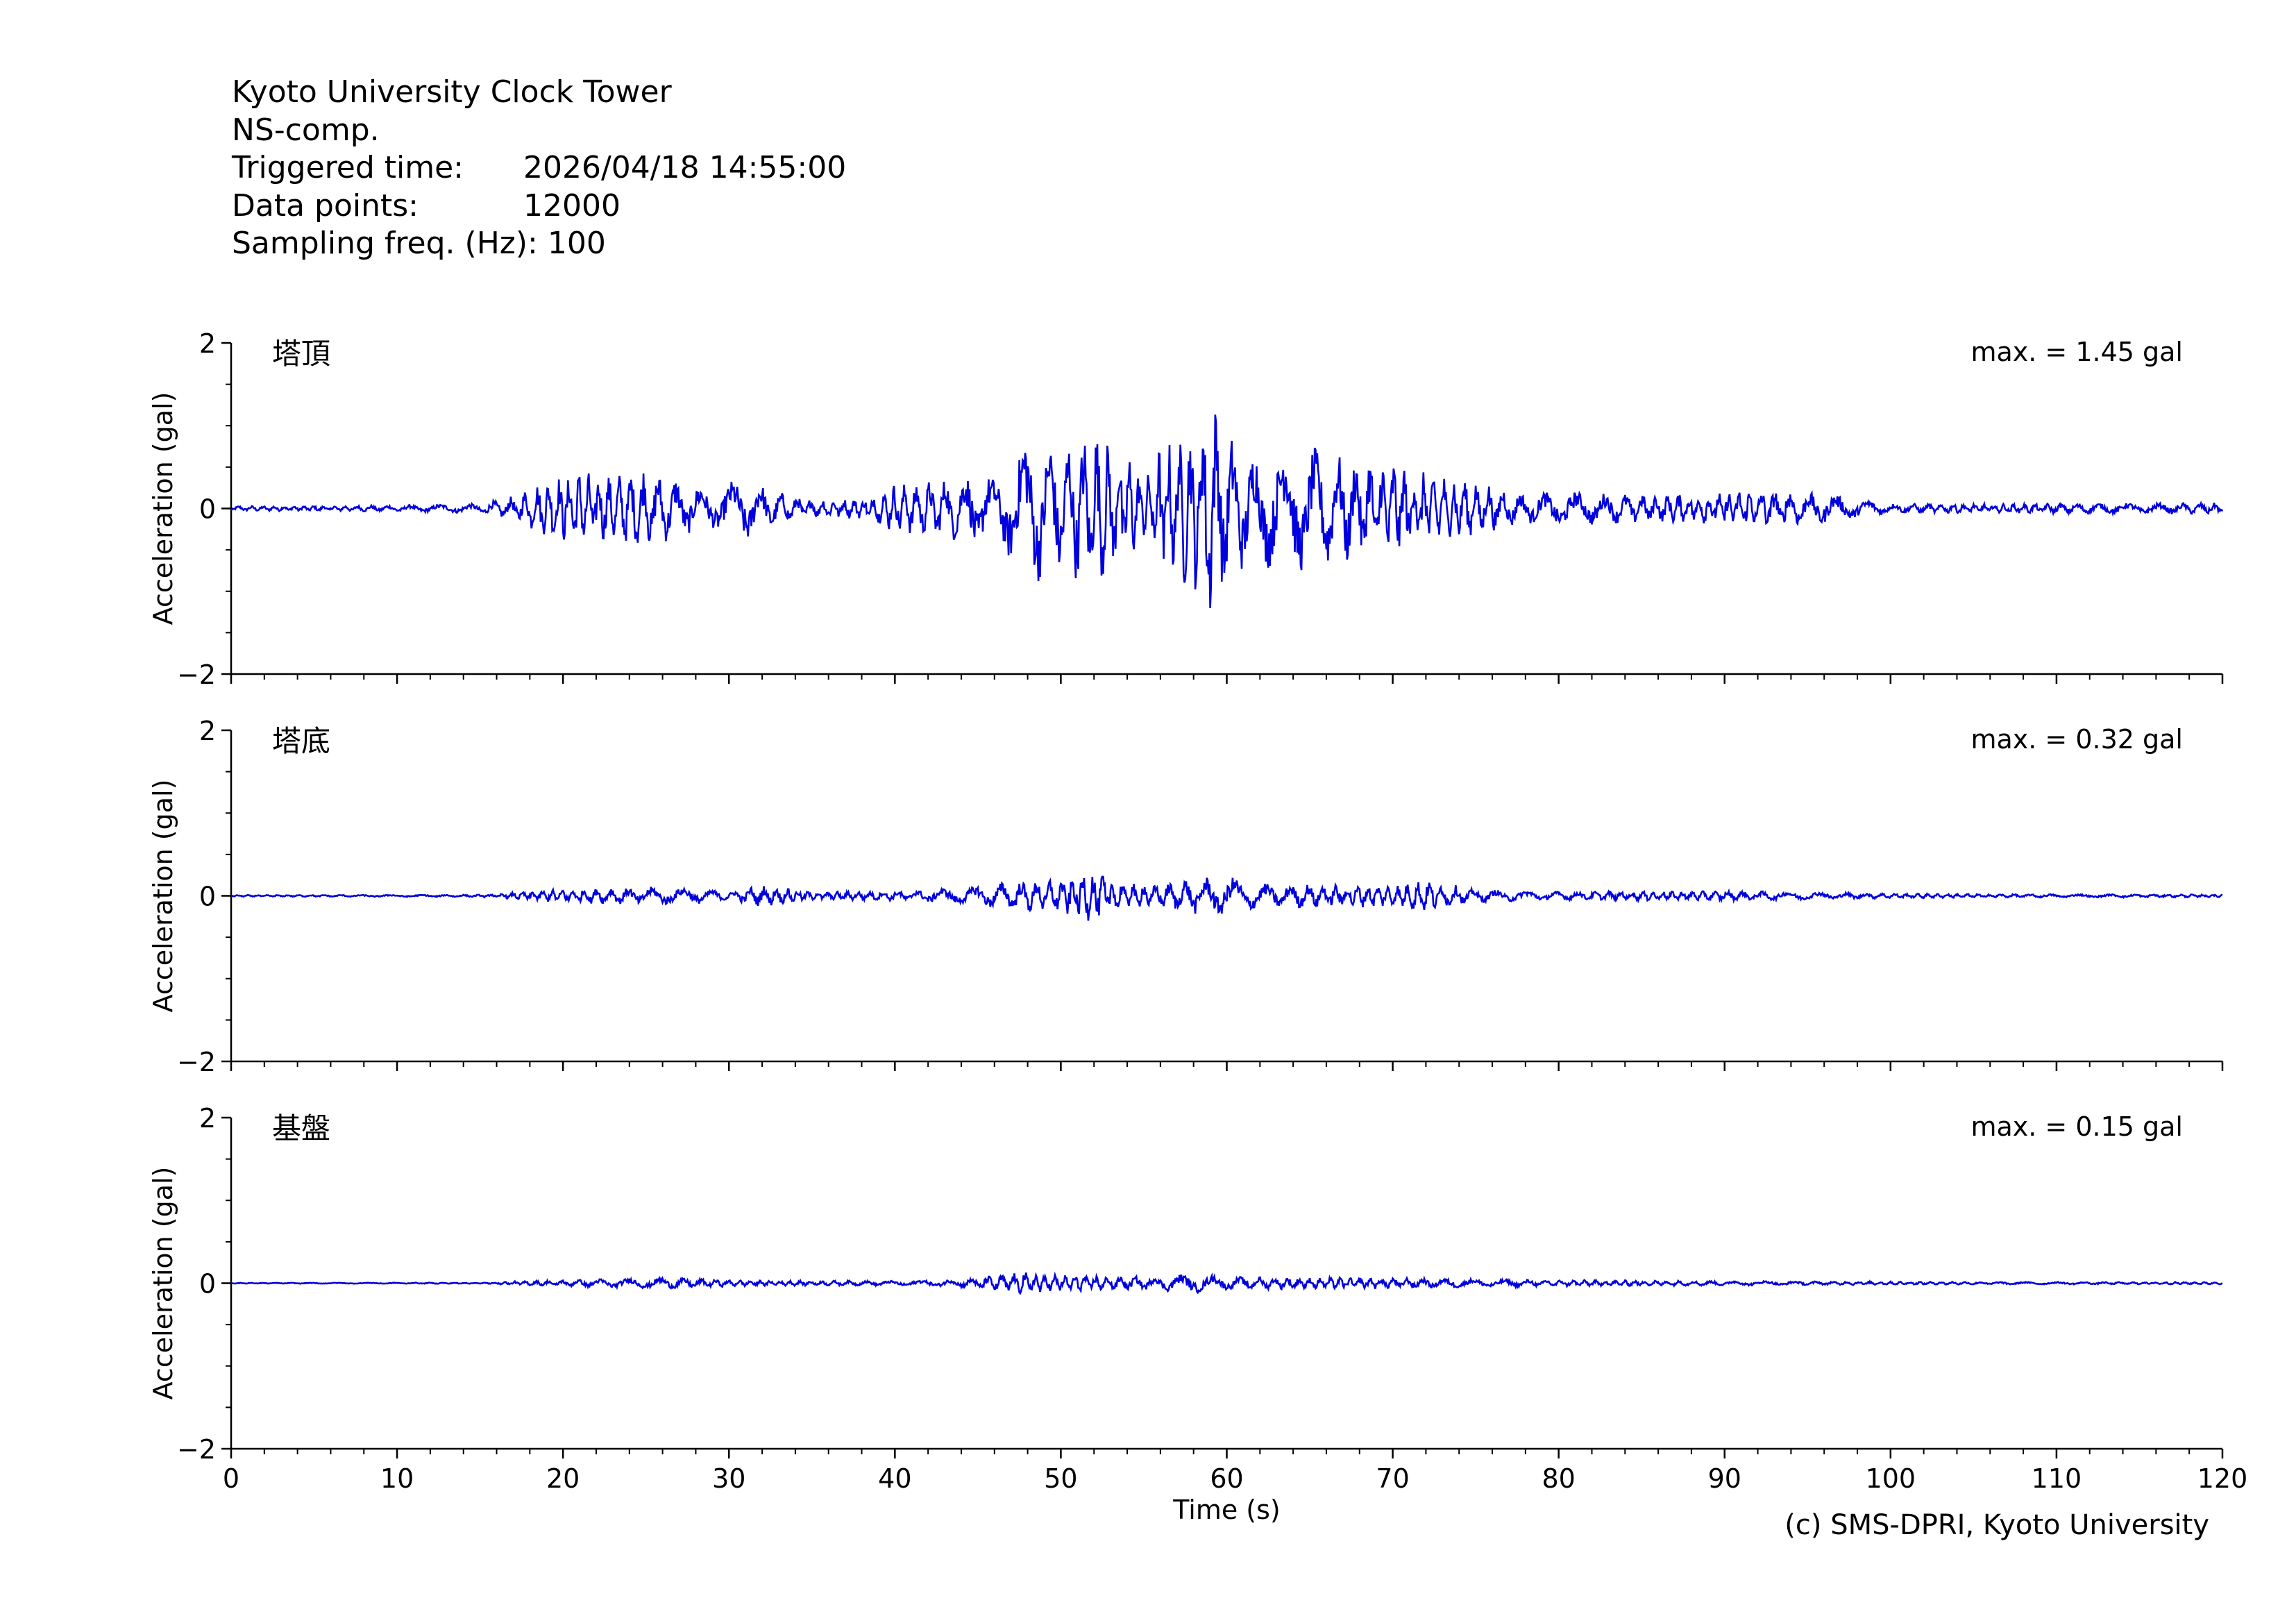 Image resolution: width=2296 pixels, height=1623 pixels. What do you see at coordinates (572, 205) in the screenshot?
I see `data-points-value: 12000` at bounding box center [572, 205].